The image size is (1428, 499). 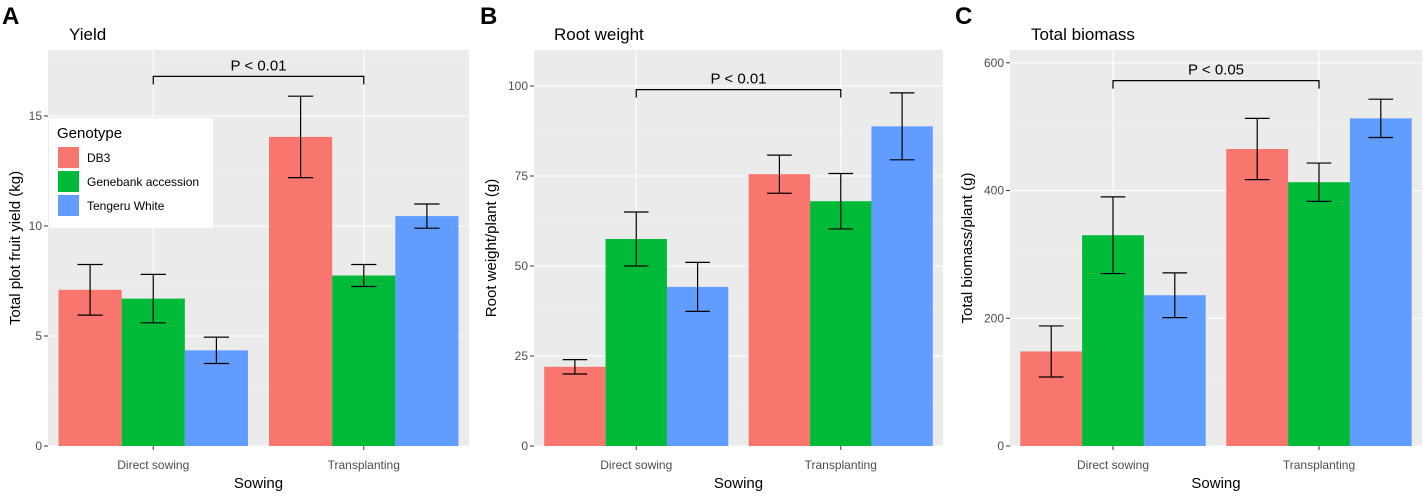 What do you see at coordinates (522, 266) in the screenshot?
I see `y-tick-label: 50` at bounding box center [522, 266].